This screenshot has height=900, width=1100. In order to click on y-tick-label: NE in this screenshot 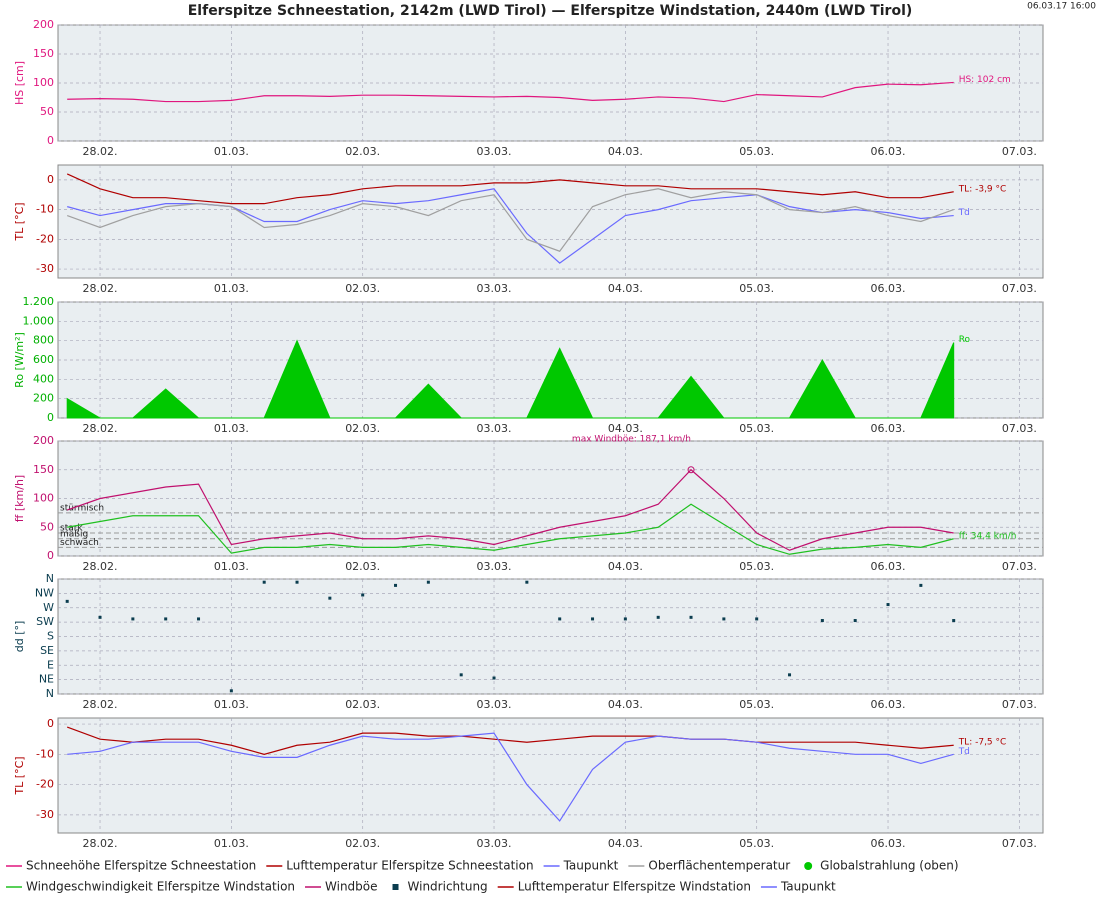, I will do `click(46, 679)`.